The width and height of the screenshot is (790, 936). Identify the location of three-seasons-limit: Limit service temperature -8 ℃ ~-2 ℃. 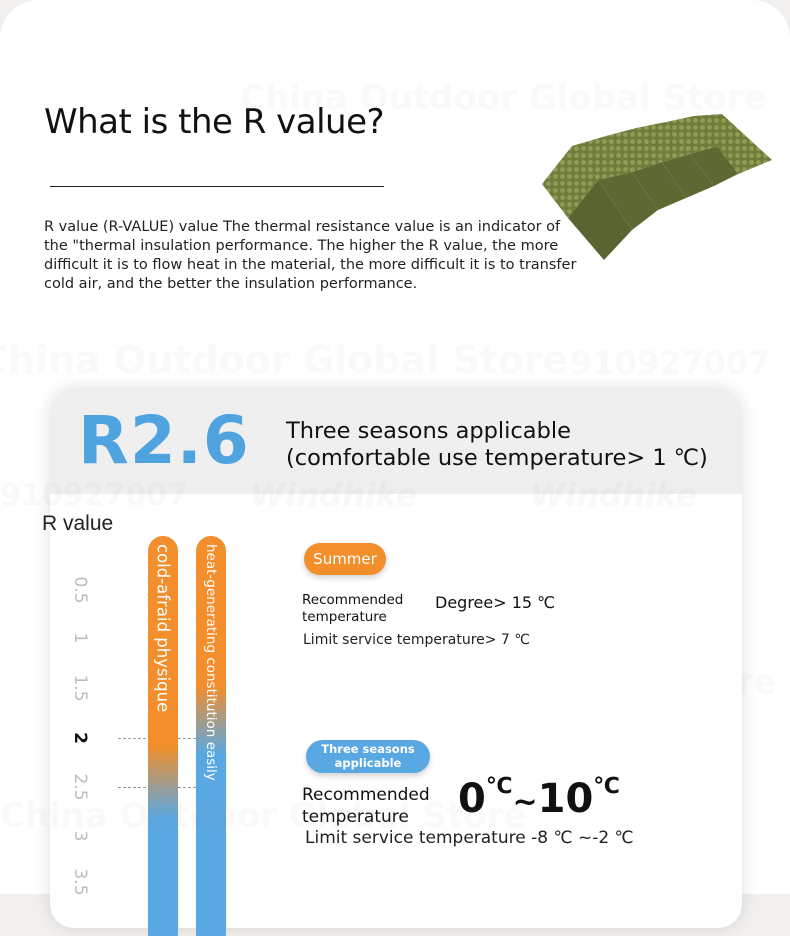
(469, 838).